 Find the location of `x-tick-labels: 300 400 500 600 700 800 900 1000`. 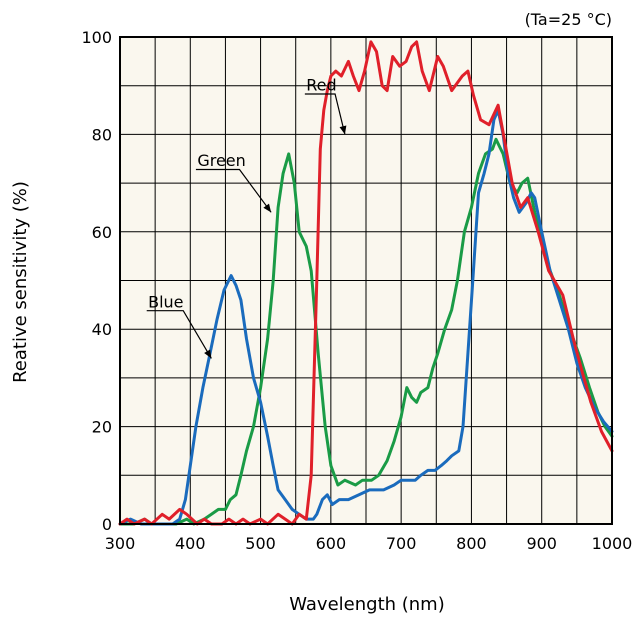

x-tick-labels: 300 400 500 600 700 800 900 1000 is located at coordinates (369, 543).